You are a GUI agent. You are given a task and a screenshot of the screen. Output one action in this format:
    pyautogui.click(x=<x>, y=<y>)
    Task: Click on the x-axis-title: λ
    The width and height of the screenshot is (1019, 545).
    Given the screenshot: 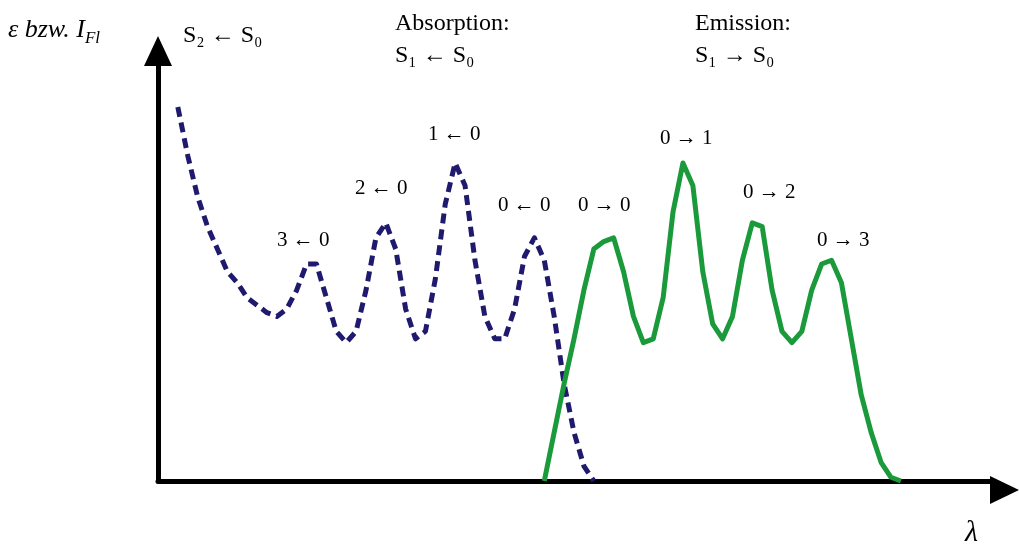 What is the action you would take?
    pyautogui.click(x=971, y=529)
    